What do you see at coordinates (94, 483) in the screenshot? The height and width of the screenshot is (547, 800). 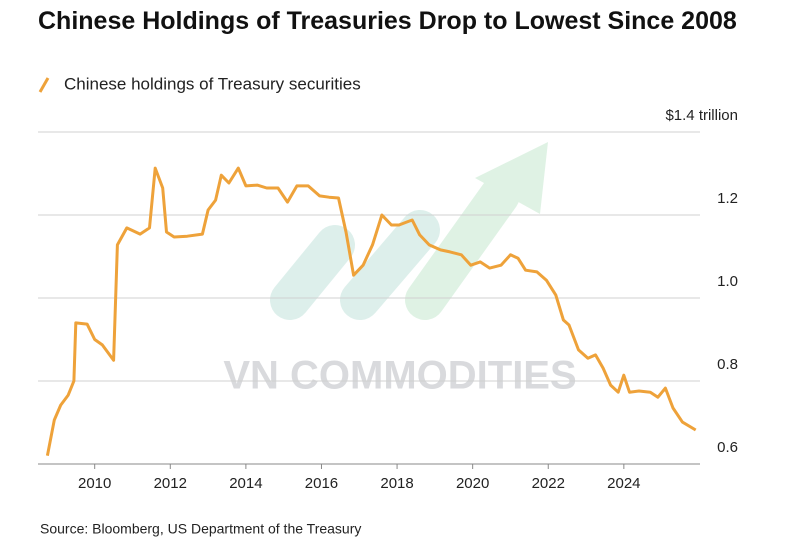 I see `x-tick-label: 2010` at bounding box center [94, 483].